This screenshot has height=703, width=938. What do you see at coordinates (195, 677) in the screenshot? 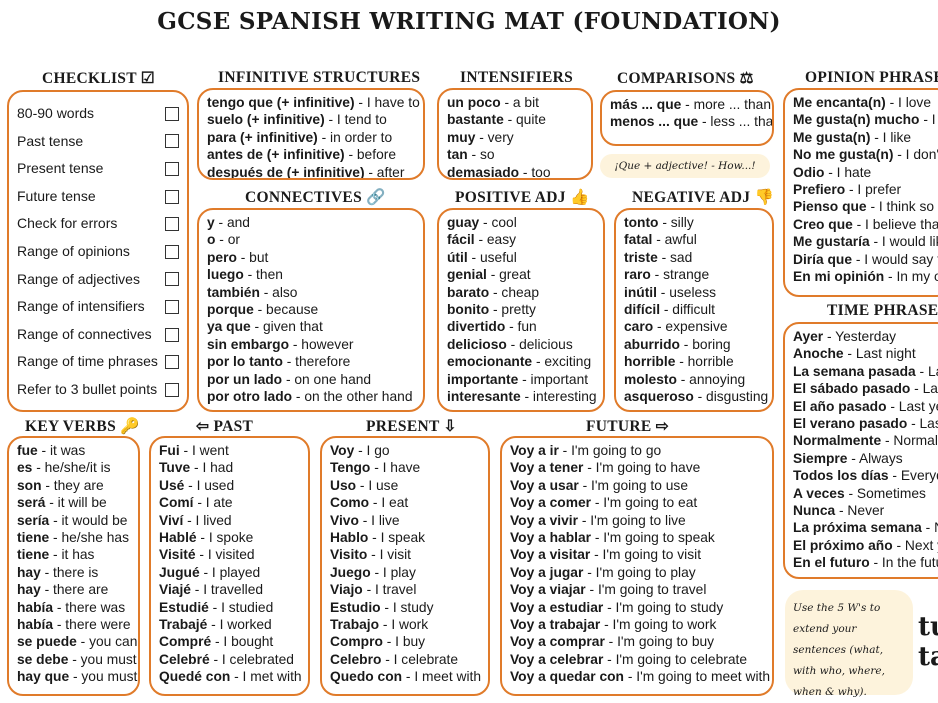
I see `spanish-term: Quedé con` at bounding box center [195, 677].